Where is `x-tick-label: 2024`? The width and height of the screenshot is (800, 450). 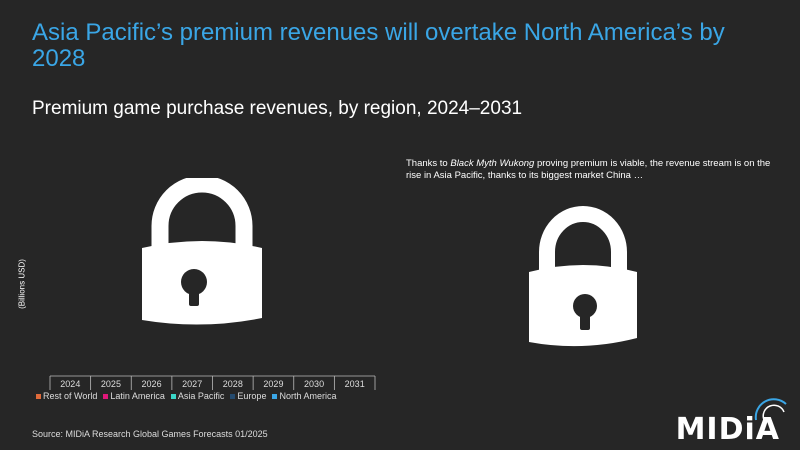
x-tick-label: 2024 is located at coordinates (70, 384).